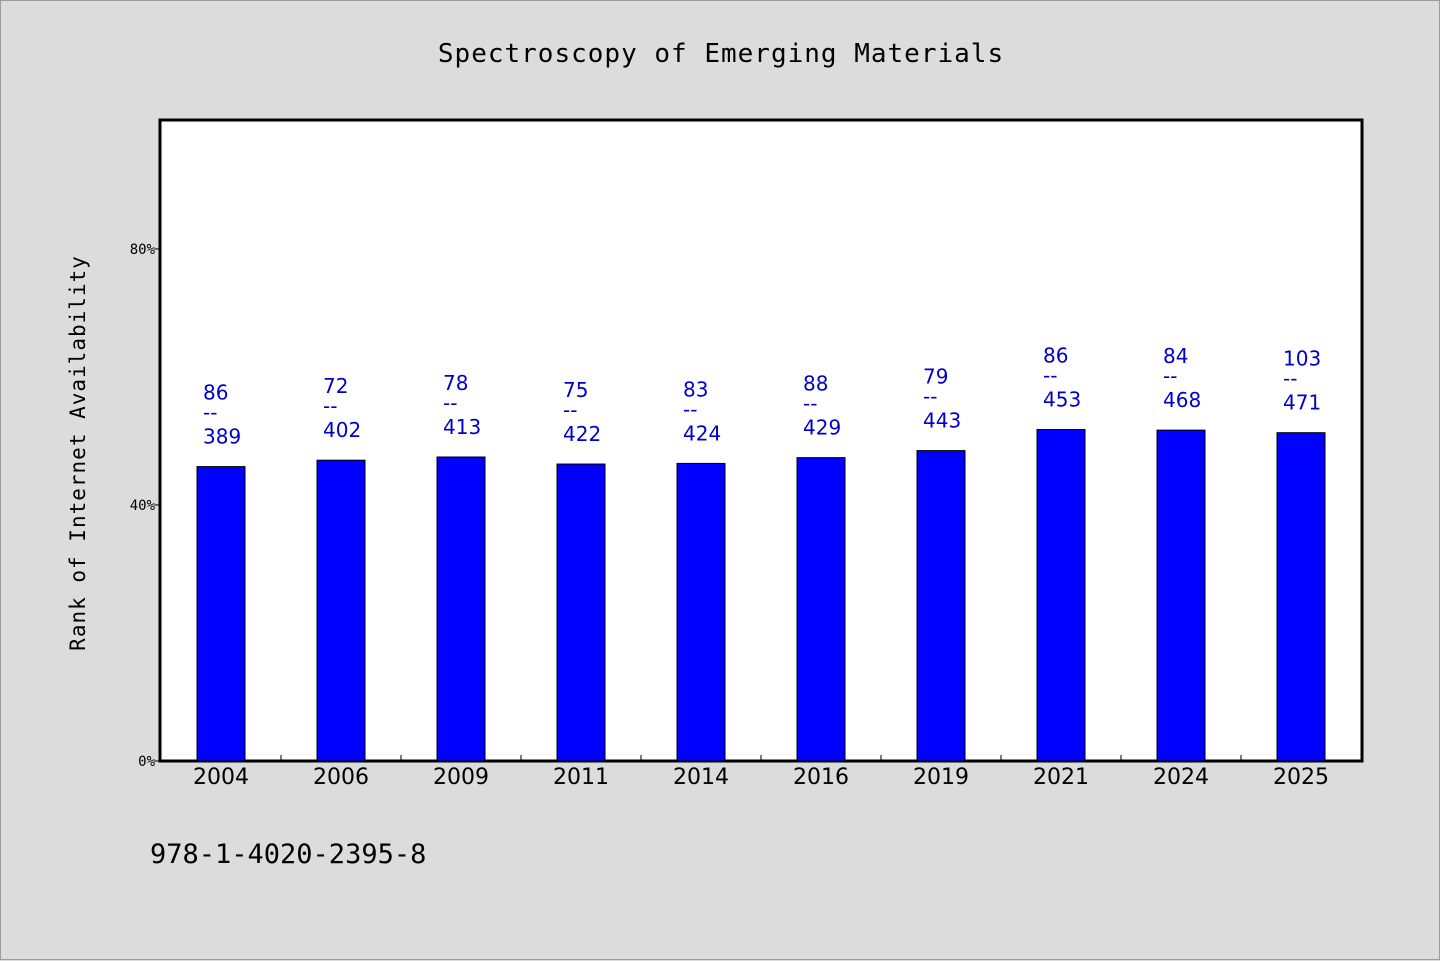  Describe the element at coordinates (821, 609) in the screenshot. I see `bar-2016` at that location.